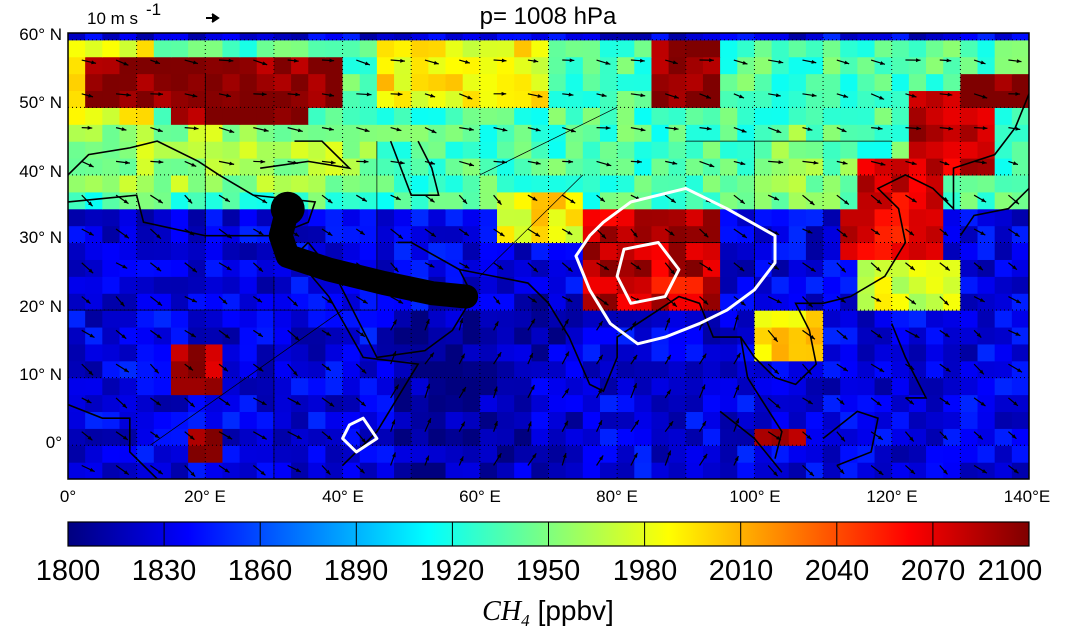  Describe the element at coordinates (548, 16) in the screenshot. I see `plot-title: p= 1008 hPa` at that location.